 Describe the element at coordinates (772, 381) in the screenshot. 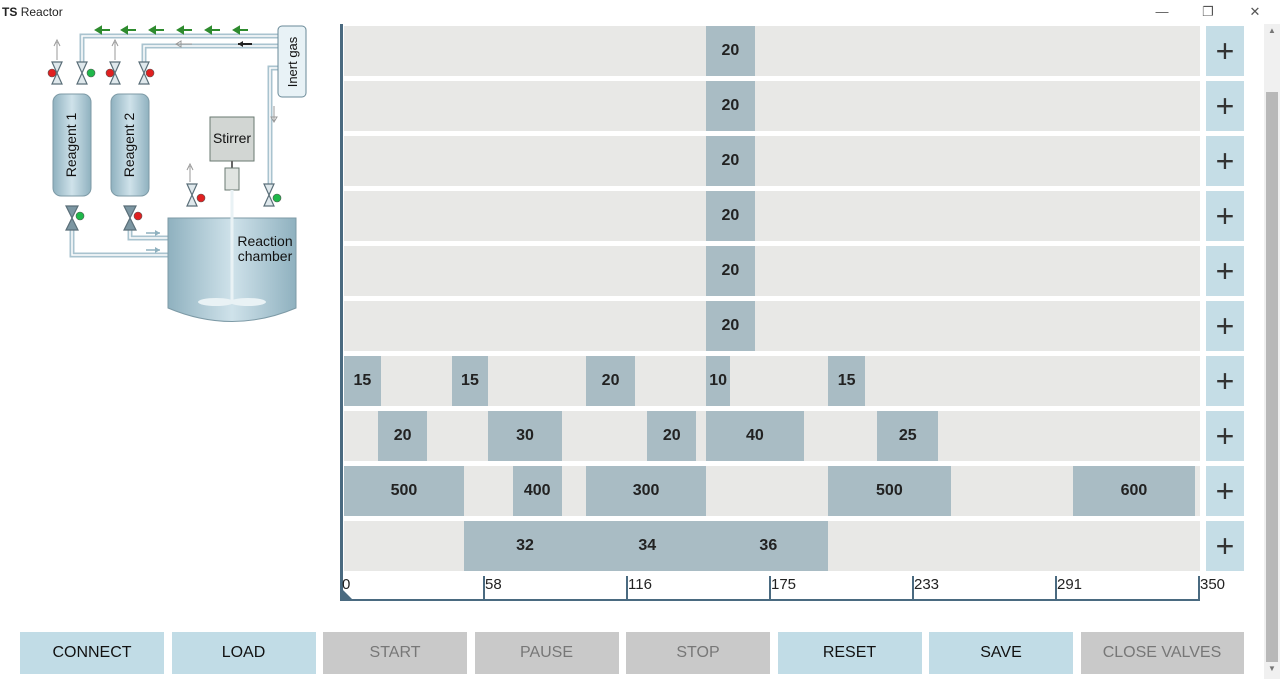

I see `timeline-row: 15 15 20 10 15` at that location.